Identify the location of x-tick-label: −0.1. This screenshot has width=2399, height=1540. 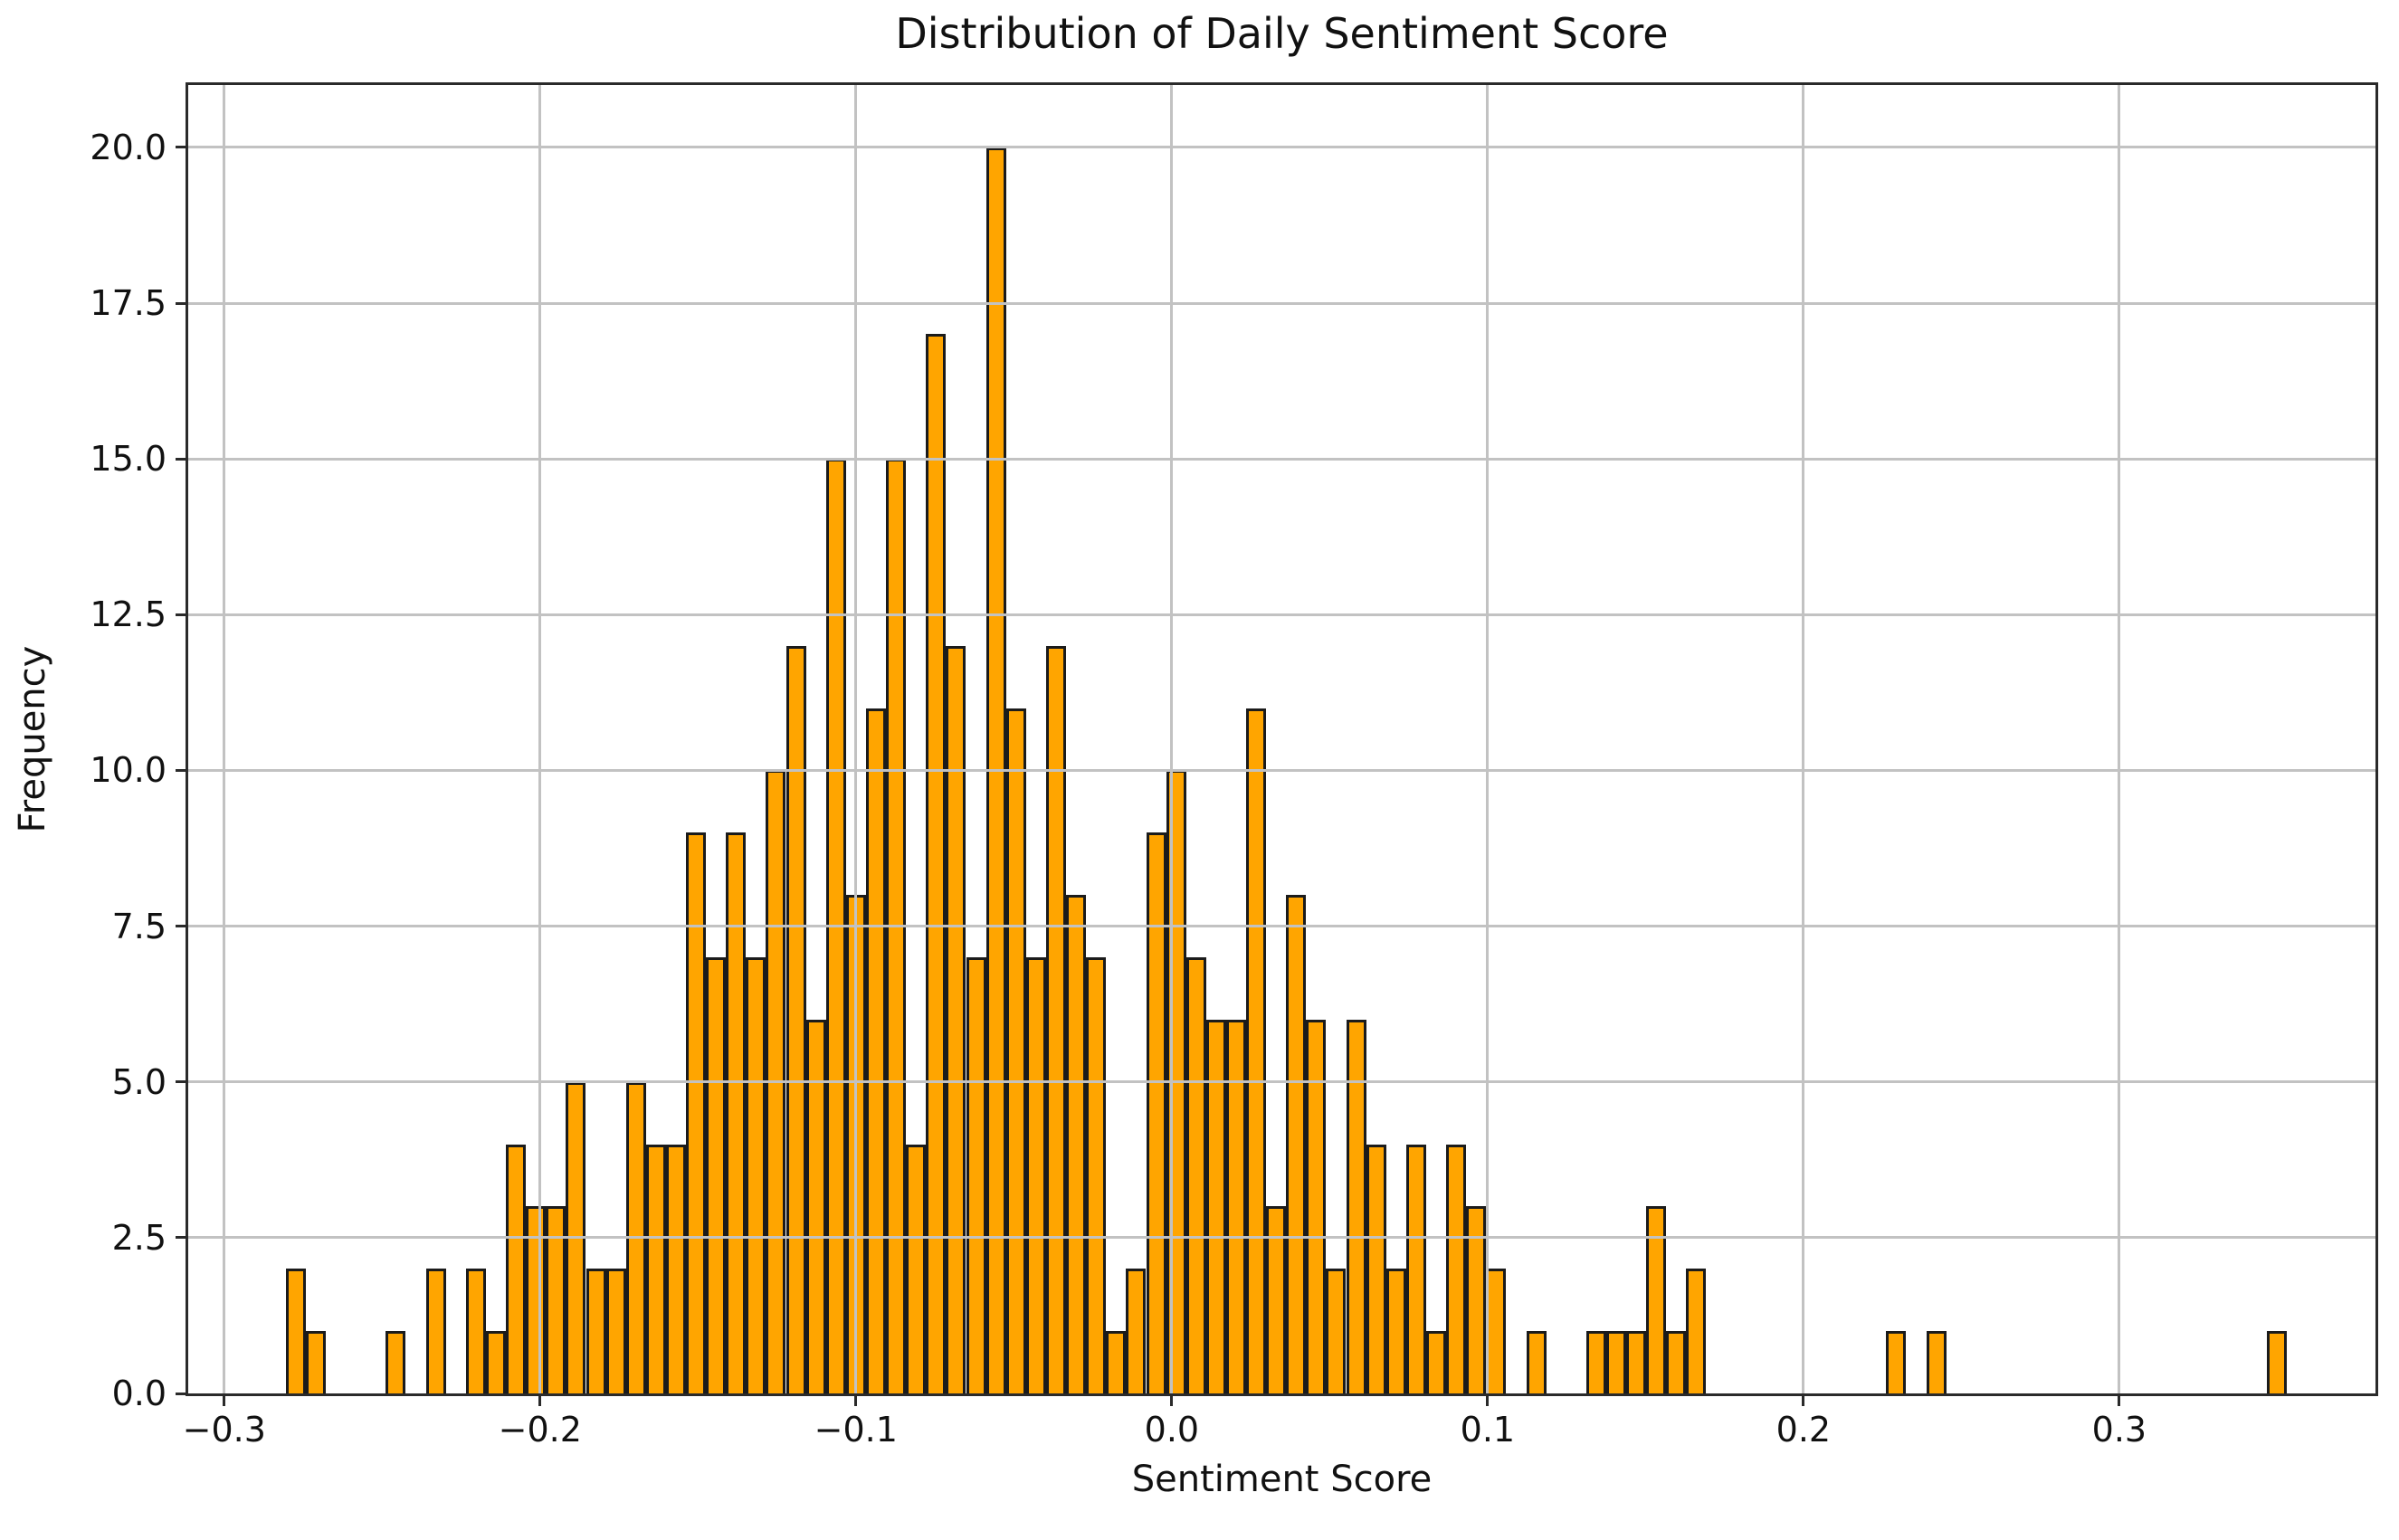
(856, 1430).